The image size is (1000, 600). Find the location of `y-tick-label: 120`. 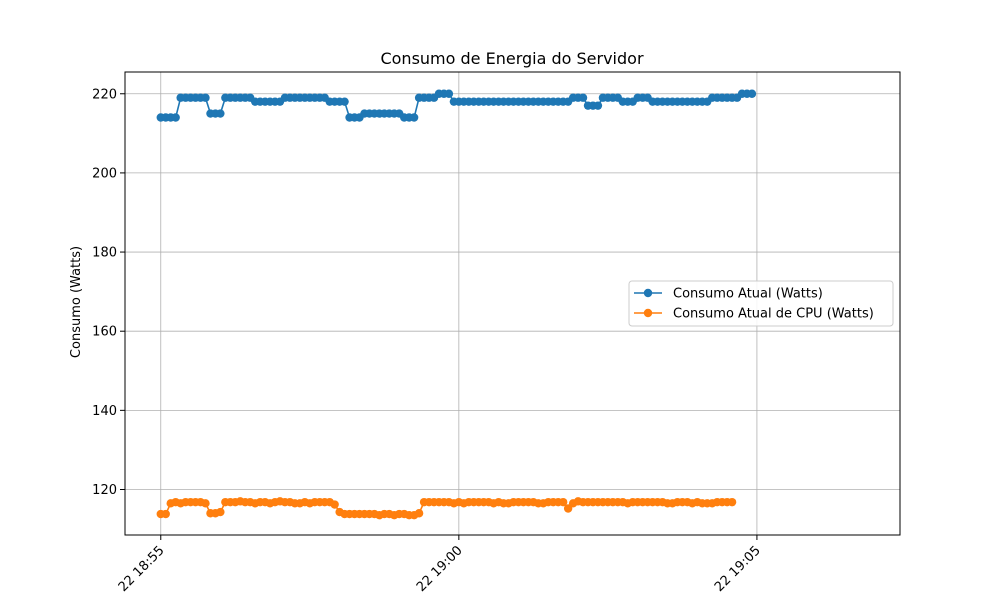

y-tick-label: 120 is located at coordinates (104, 490).